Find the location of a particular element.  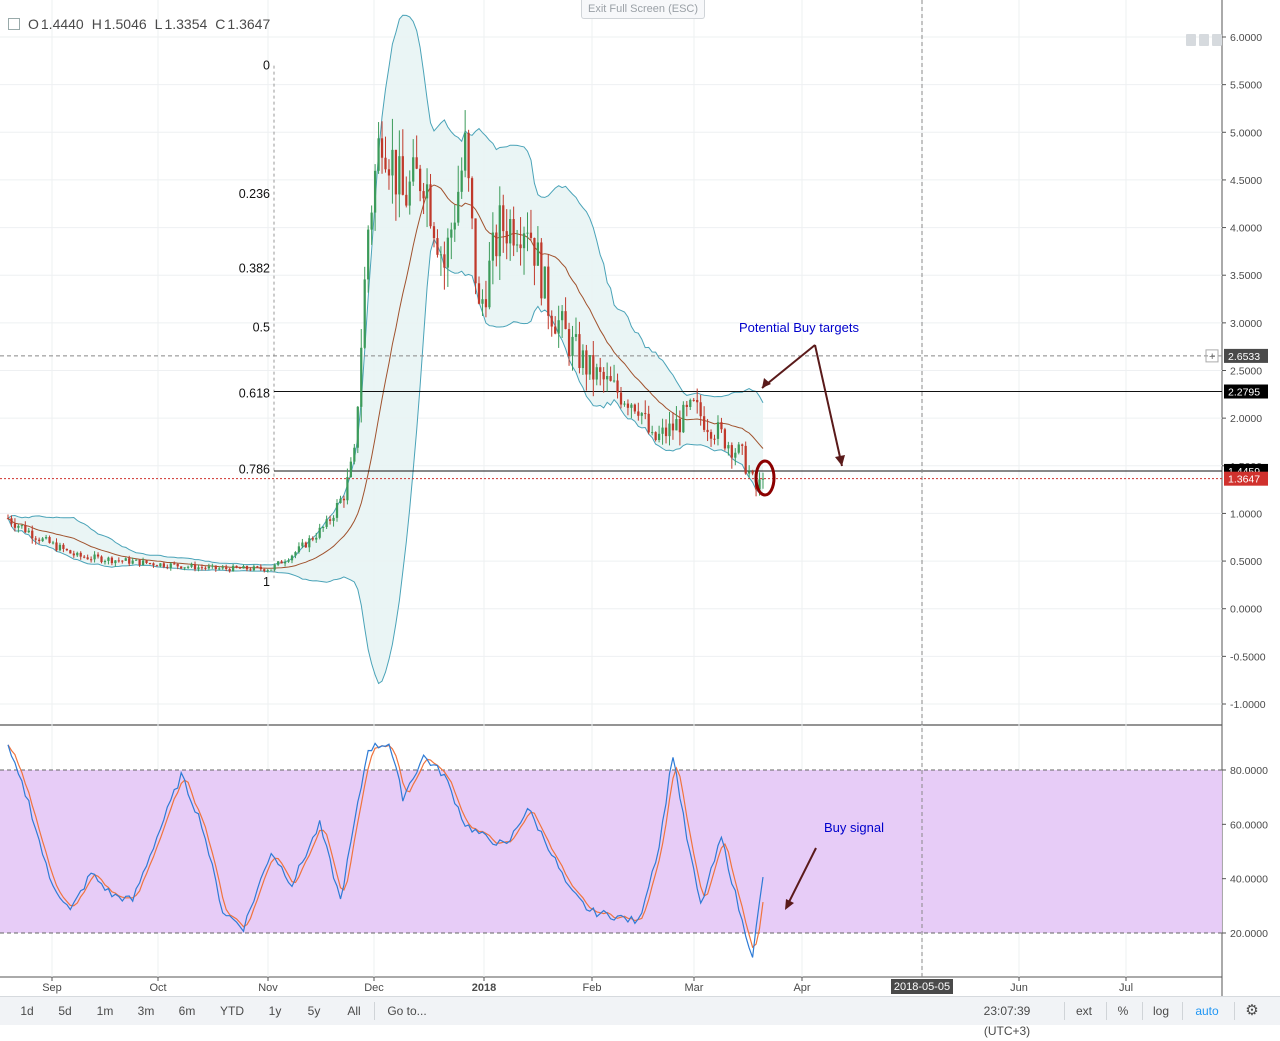

price-tick-label: 2.5000 is located at coordinates (1246, 372).